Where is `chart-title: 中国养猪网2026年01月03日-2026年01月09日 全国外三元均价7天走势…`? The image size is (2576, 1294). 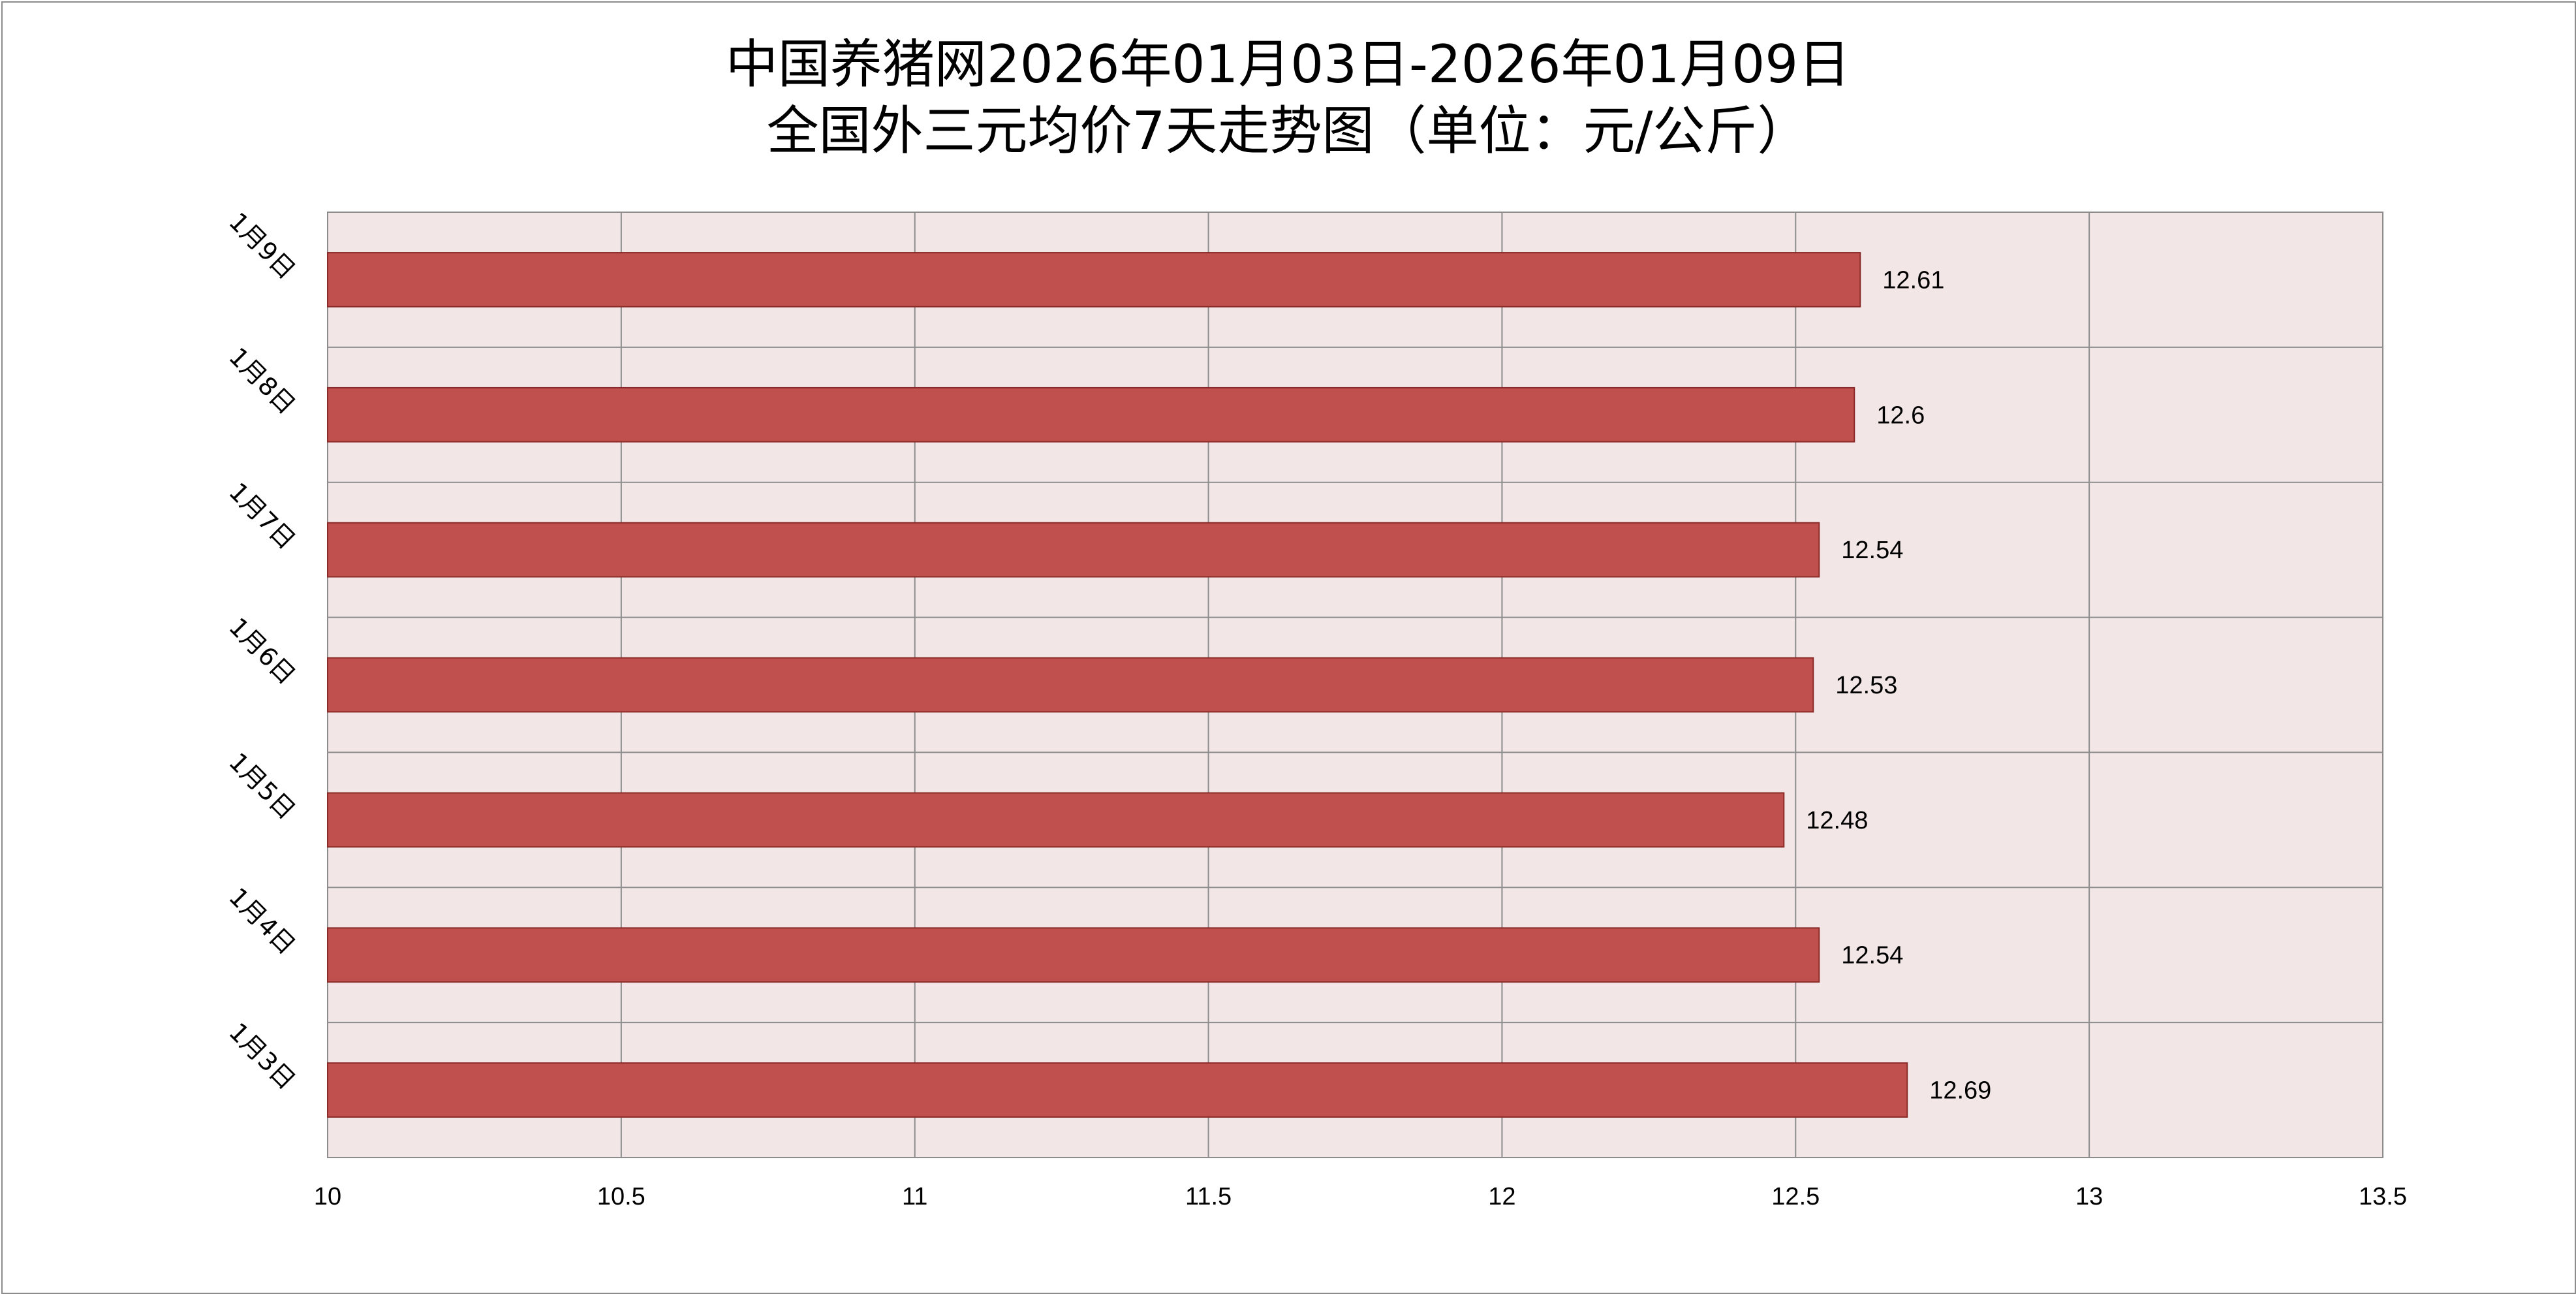
chart-title: 中国养猪网2026年01月03日-2026年01月09日 全国外三元均价7天走势… is located at coordinates (1288, 98).